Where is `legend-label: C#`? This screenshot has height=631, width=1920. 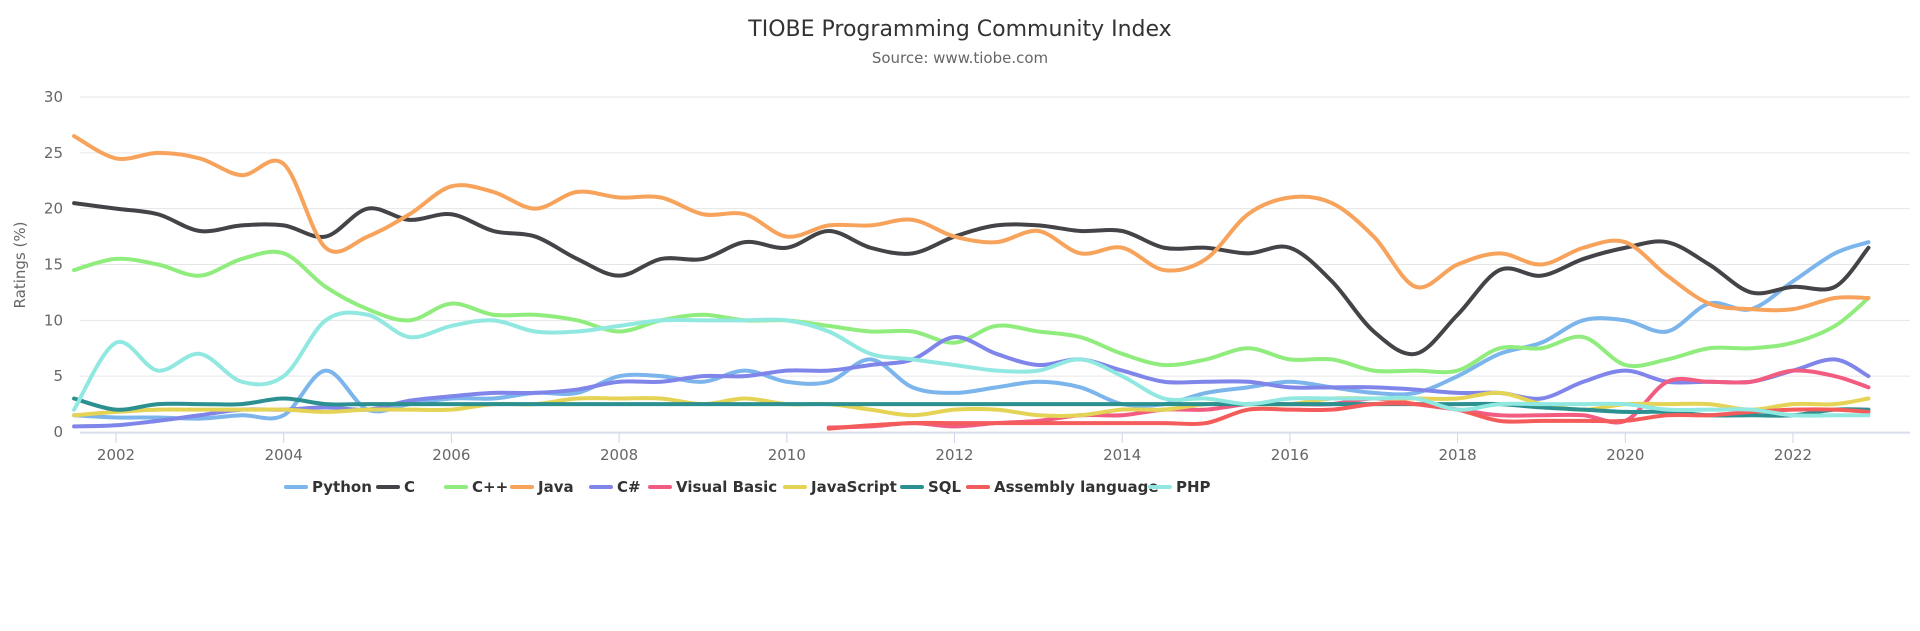
legend-label: C# is located at coordinates (629, 487).